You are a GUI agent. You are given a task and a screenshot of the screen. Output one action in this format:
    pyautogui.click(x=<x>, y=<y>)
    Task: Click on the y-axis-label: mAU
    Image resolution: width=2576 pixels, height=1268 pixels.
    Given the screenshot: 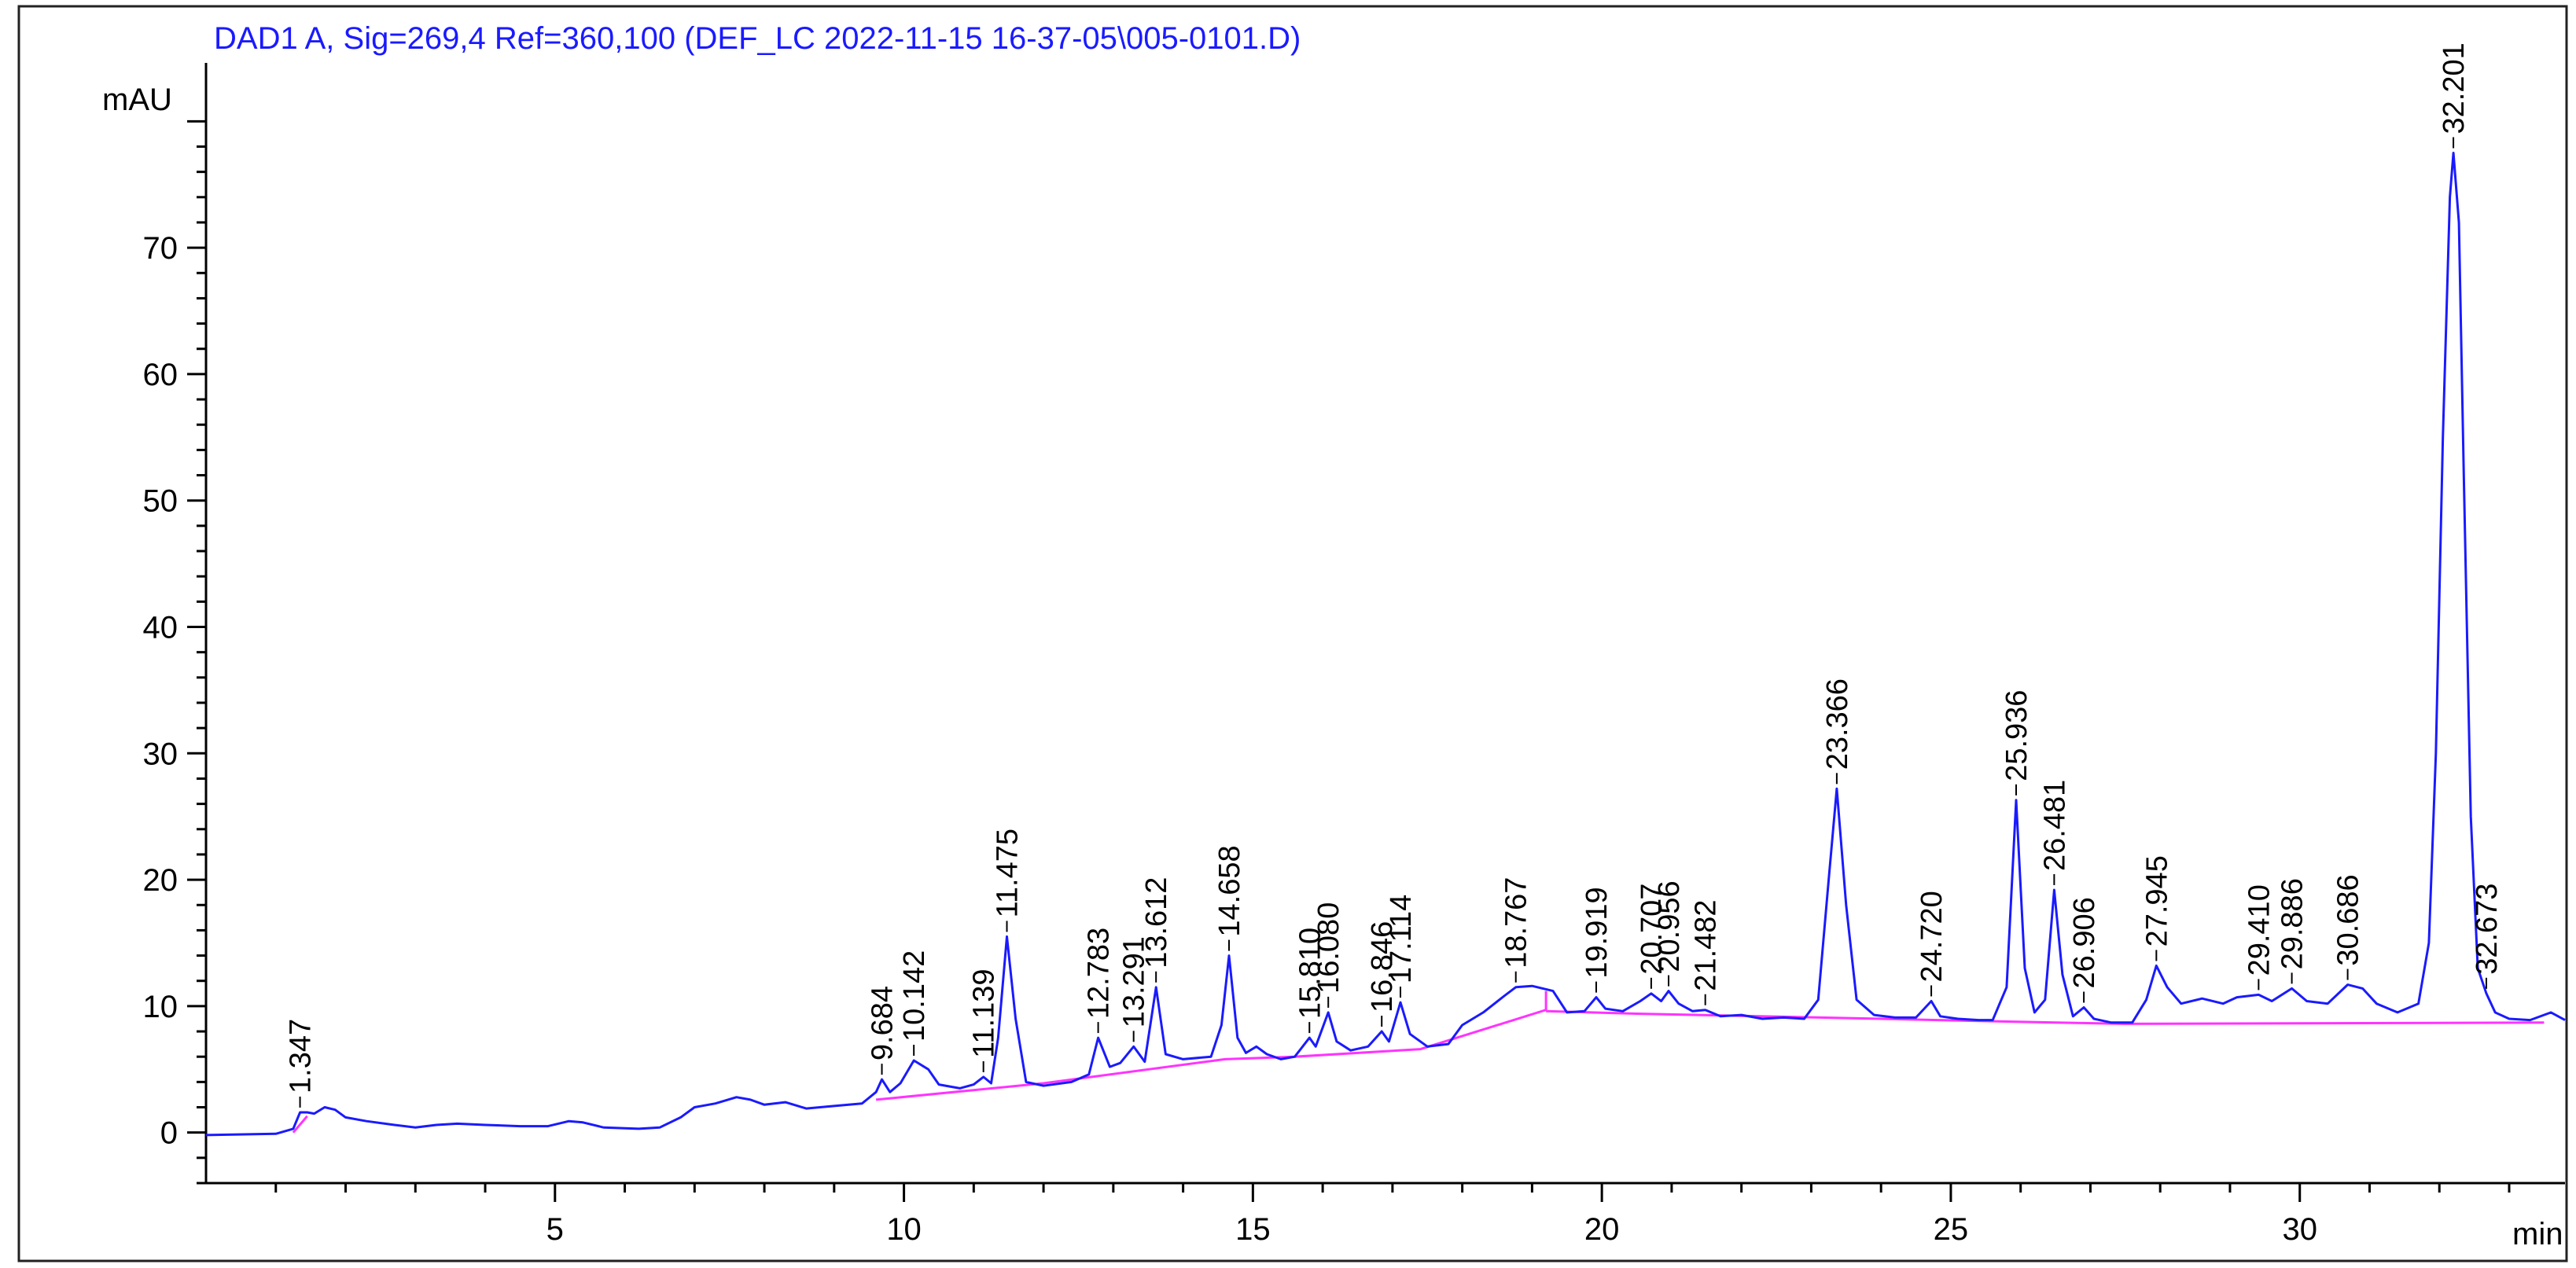 What is the action you would take?
    pyautogui.click(x=137, y=100)
    